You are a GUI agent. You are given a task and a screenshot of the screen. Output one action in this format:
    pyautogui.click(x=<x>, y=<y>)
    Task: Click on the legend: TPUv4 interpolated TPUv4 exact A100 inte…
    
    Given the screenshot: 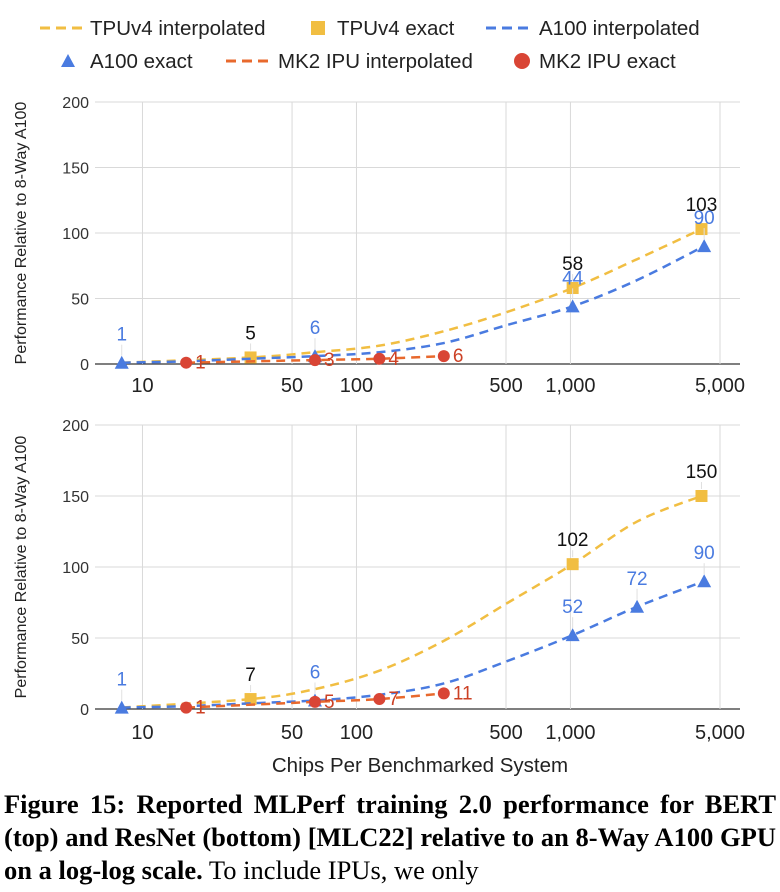 What is the action you would take?
    pyautogui.click(x=370, y=45)
    